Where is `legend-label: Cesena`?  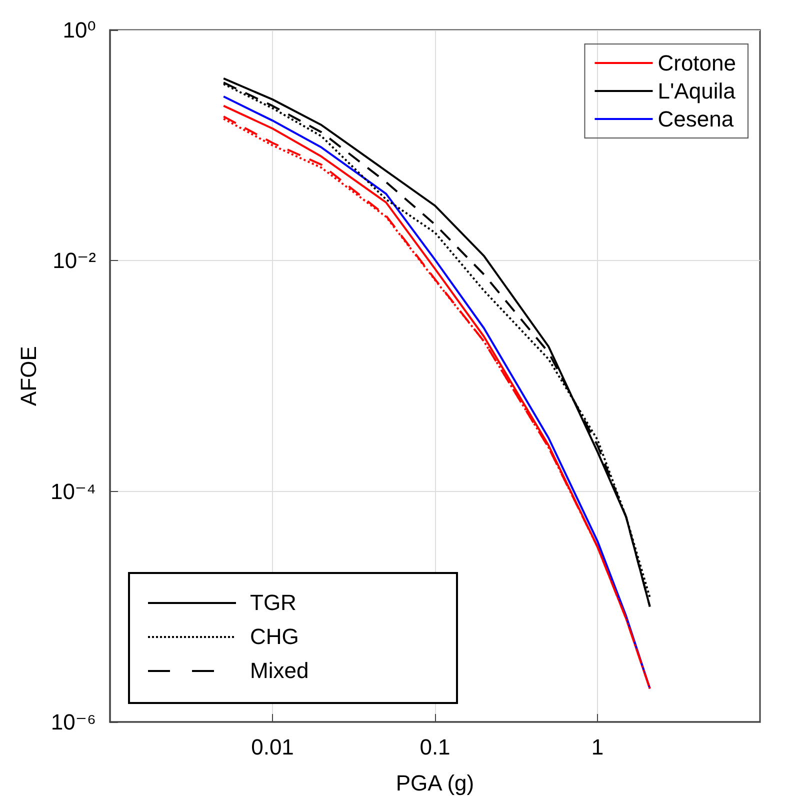 legend-label: Cesena is located at coordinates (696, 119).